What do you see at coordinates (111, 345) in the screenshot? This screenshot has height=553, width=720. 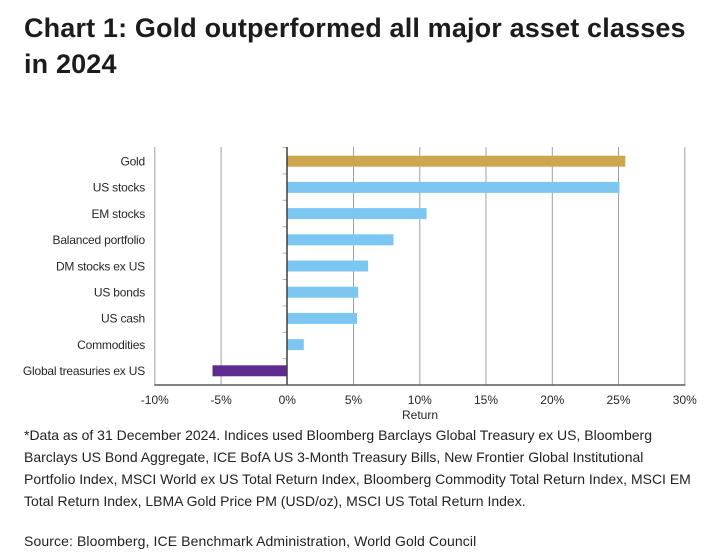 I see `svg-text: Commodities` at bounding box center [111, 345].